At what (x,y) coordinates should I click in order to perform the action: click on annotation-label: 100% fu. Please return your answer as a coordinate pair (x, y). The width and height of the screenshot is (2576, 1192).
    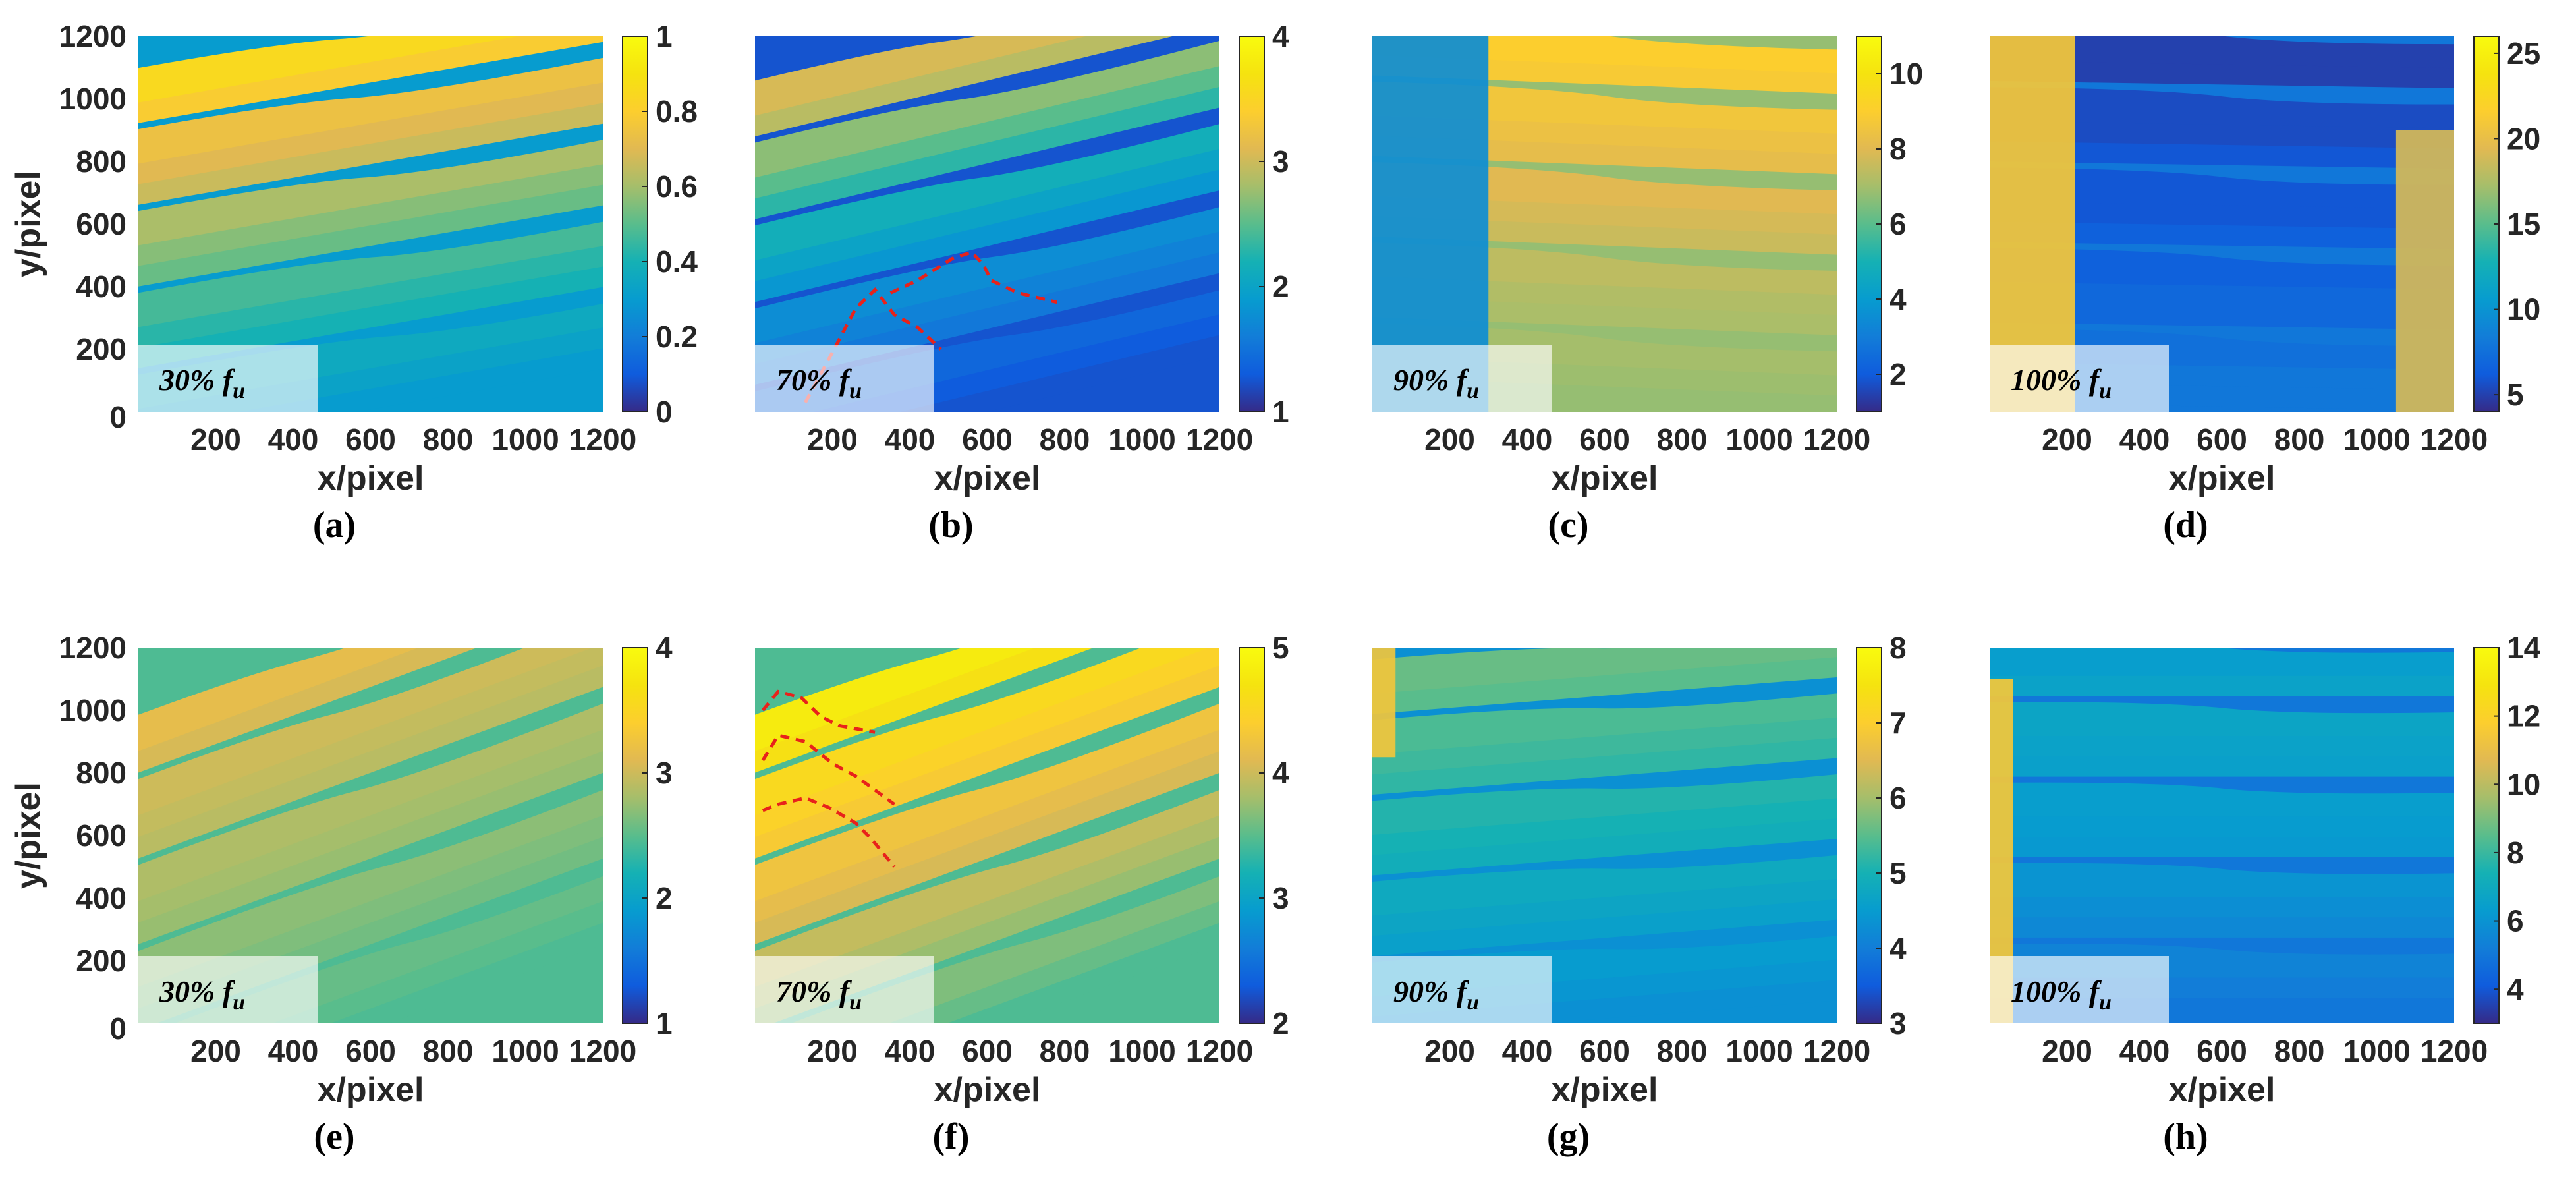
    Looking at the image, I should click on (2061, 995).